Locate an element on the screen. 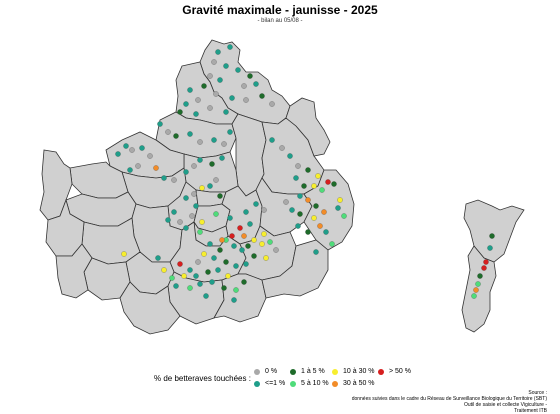 The height and width of the screenshot is (414, 560). dept-indre is located at coordinates (150, 308).